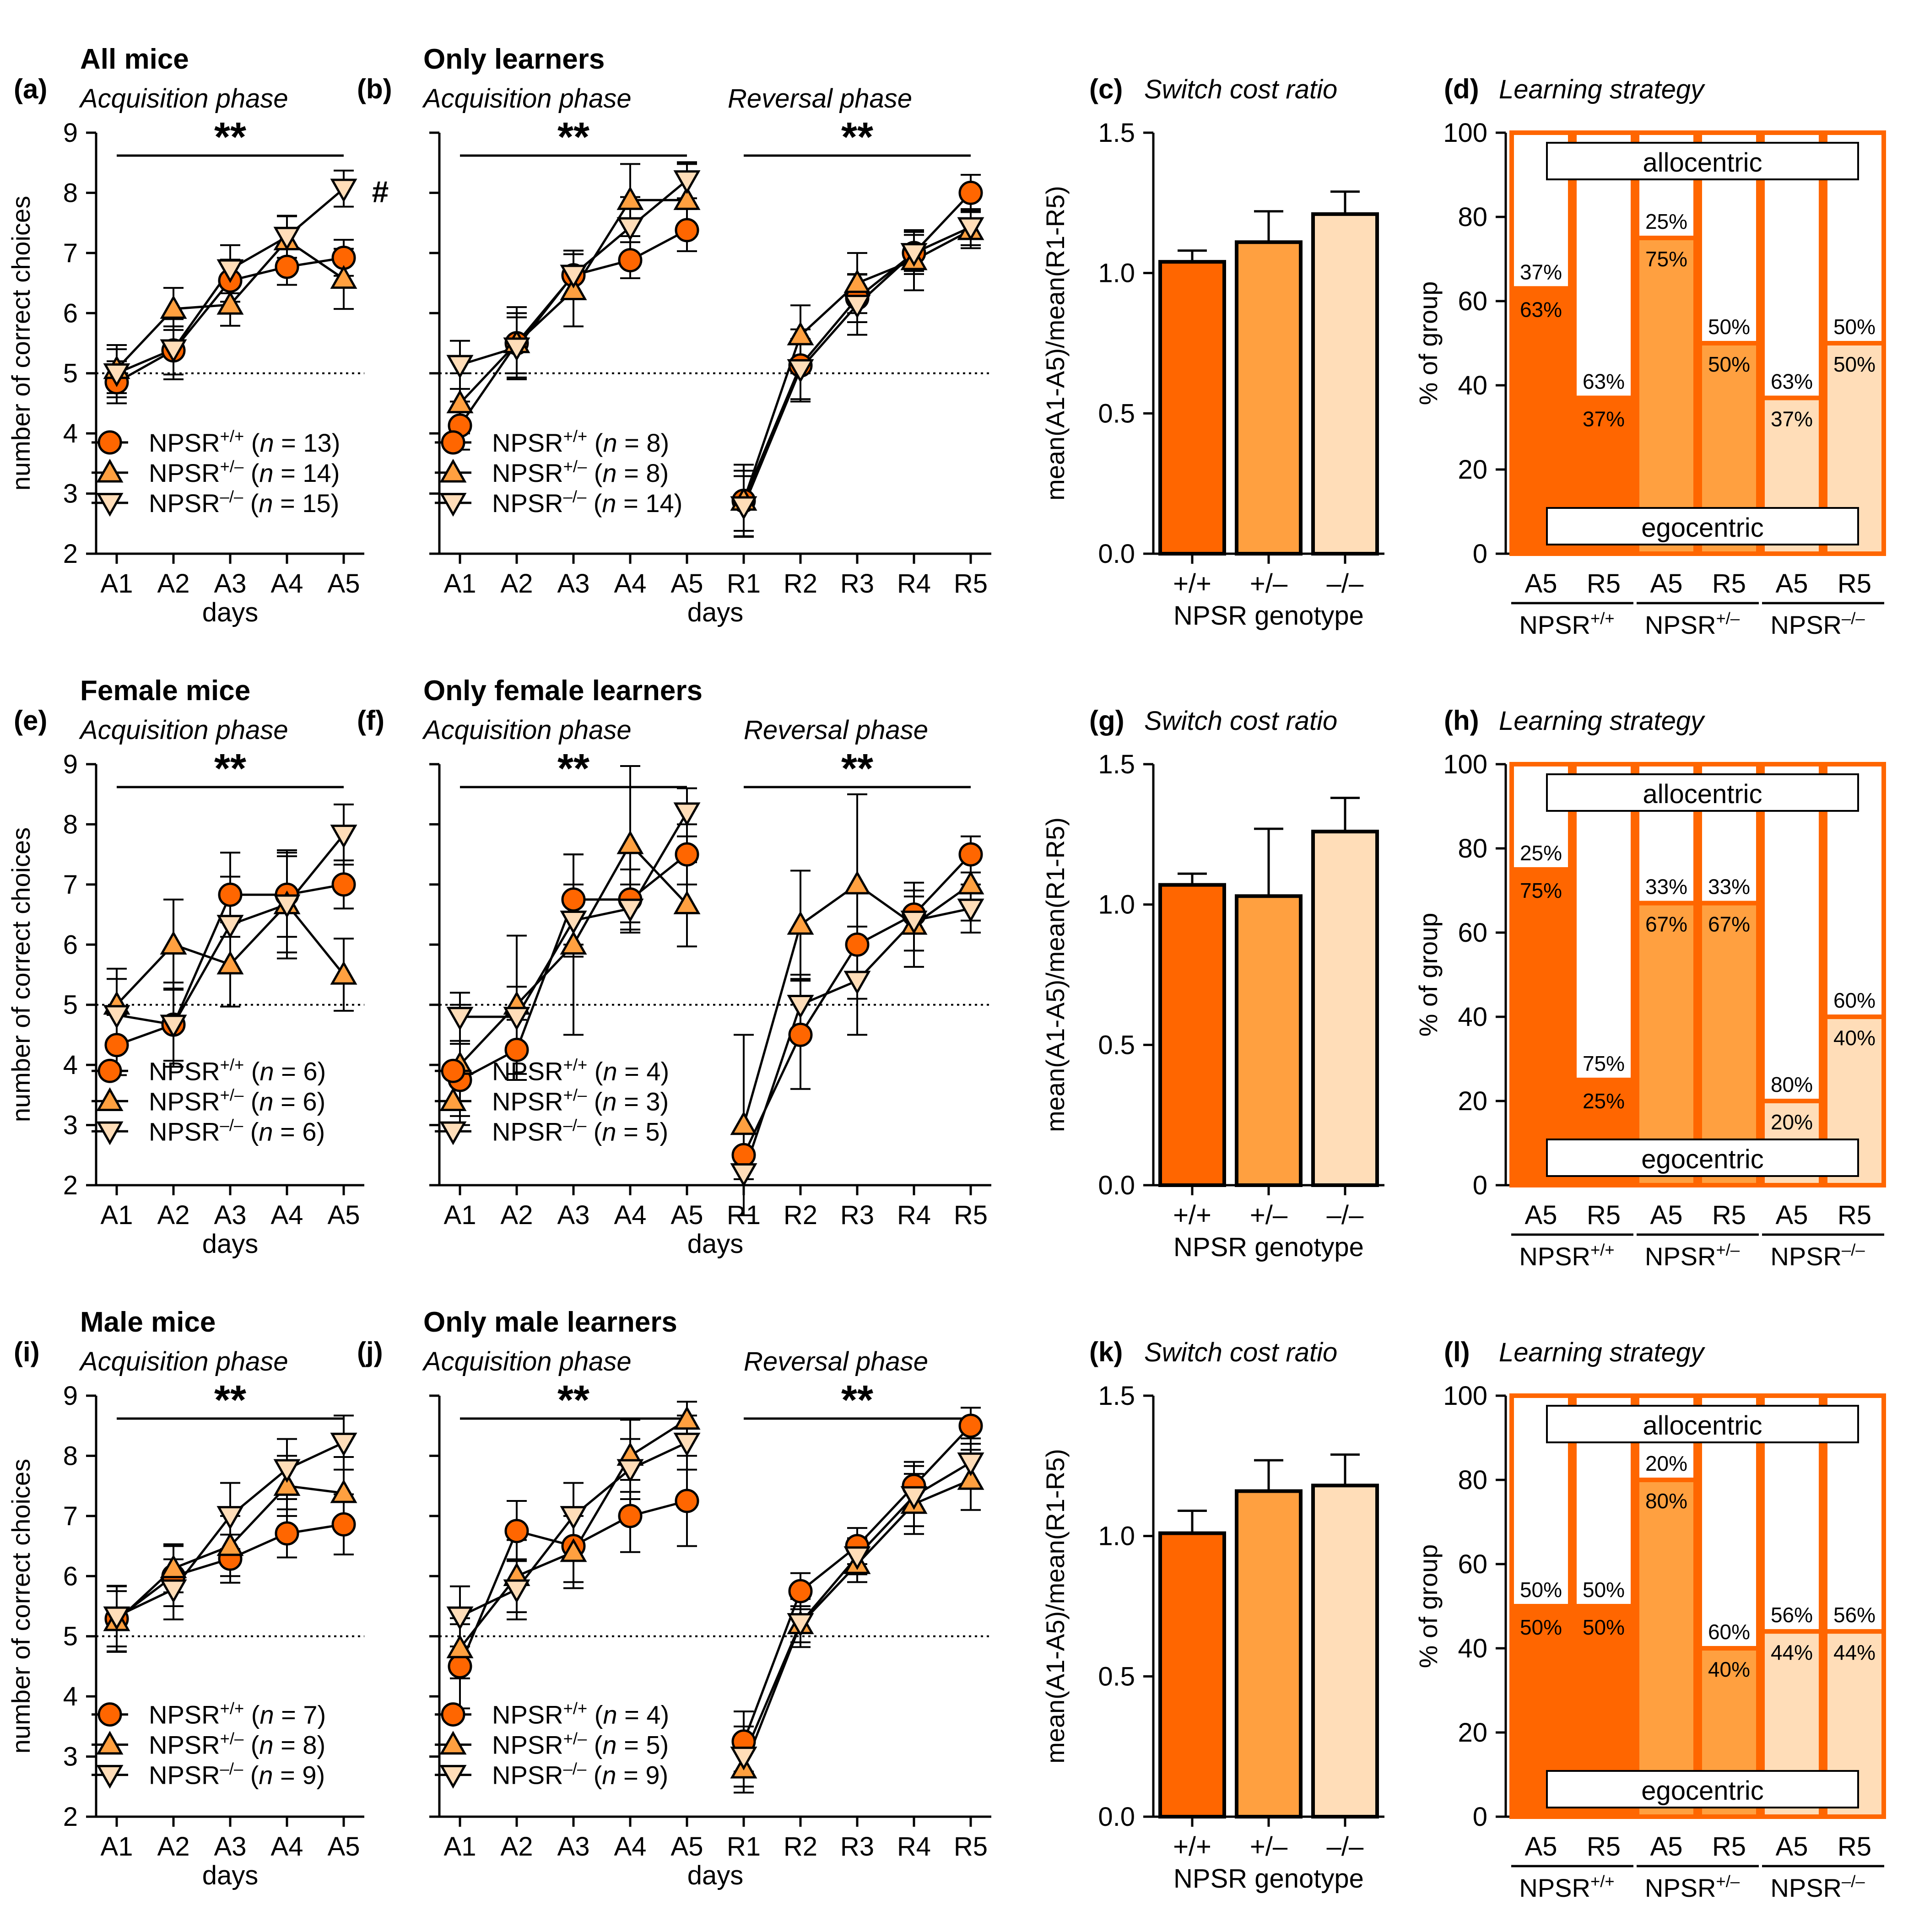 The width and height of the screenshot is (1919, 1932). I want to click on x-tick-label: A2, so click(174, 1215).